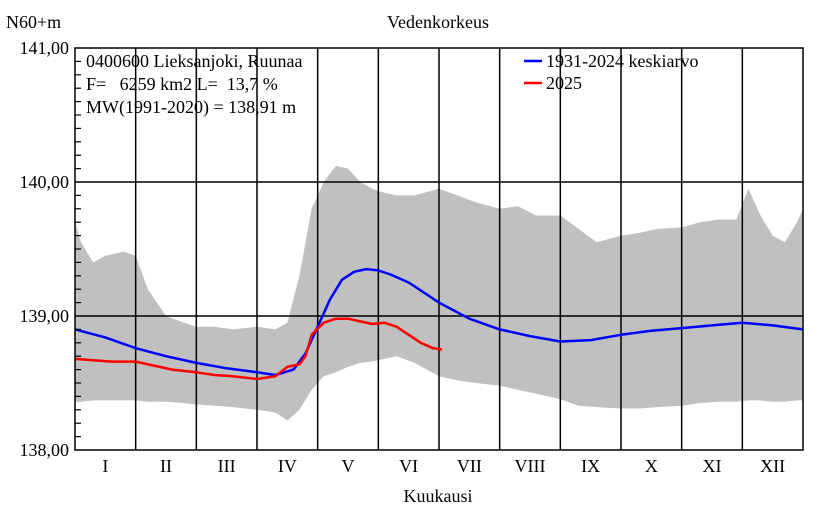 This screenshot has height=520, width=840. Describe the element at coordinates (443, 466) in the screenshot. I see `x-tick-labels: I II III IV V VI VII VIII IX X XI XII` at that location.